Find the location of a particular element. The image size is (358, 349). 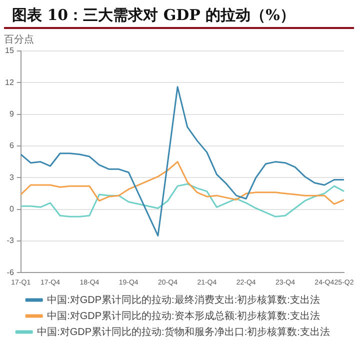

y-tick-label: 15 is located at coordinates (9, 51).